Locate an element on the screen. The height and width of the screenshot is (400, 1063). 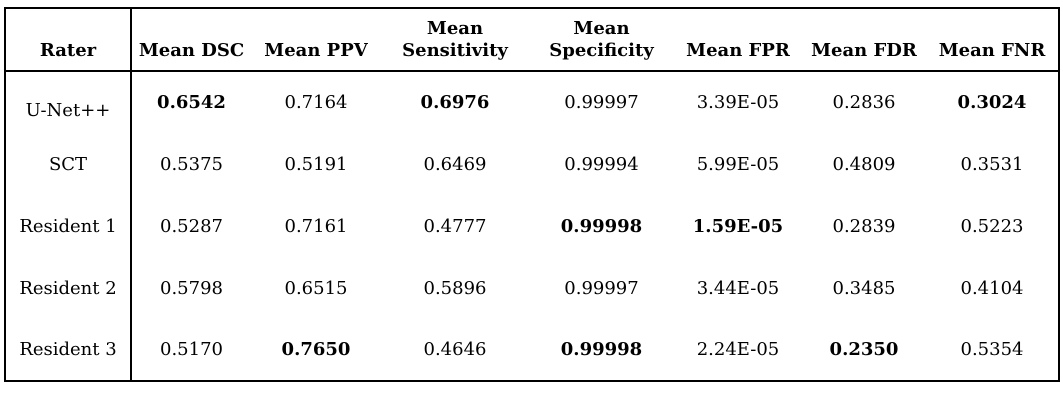
column-header-mean-fpr: Mean FPR is located at coordinates (738, 39).